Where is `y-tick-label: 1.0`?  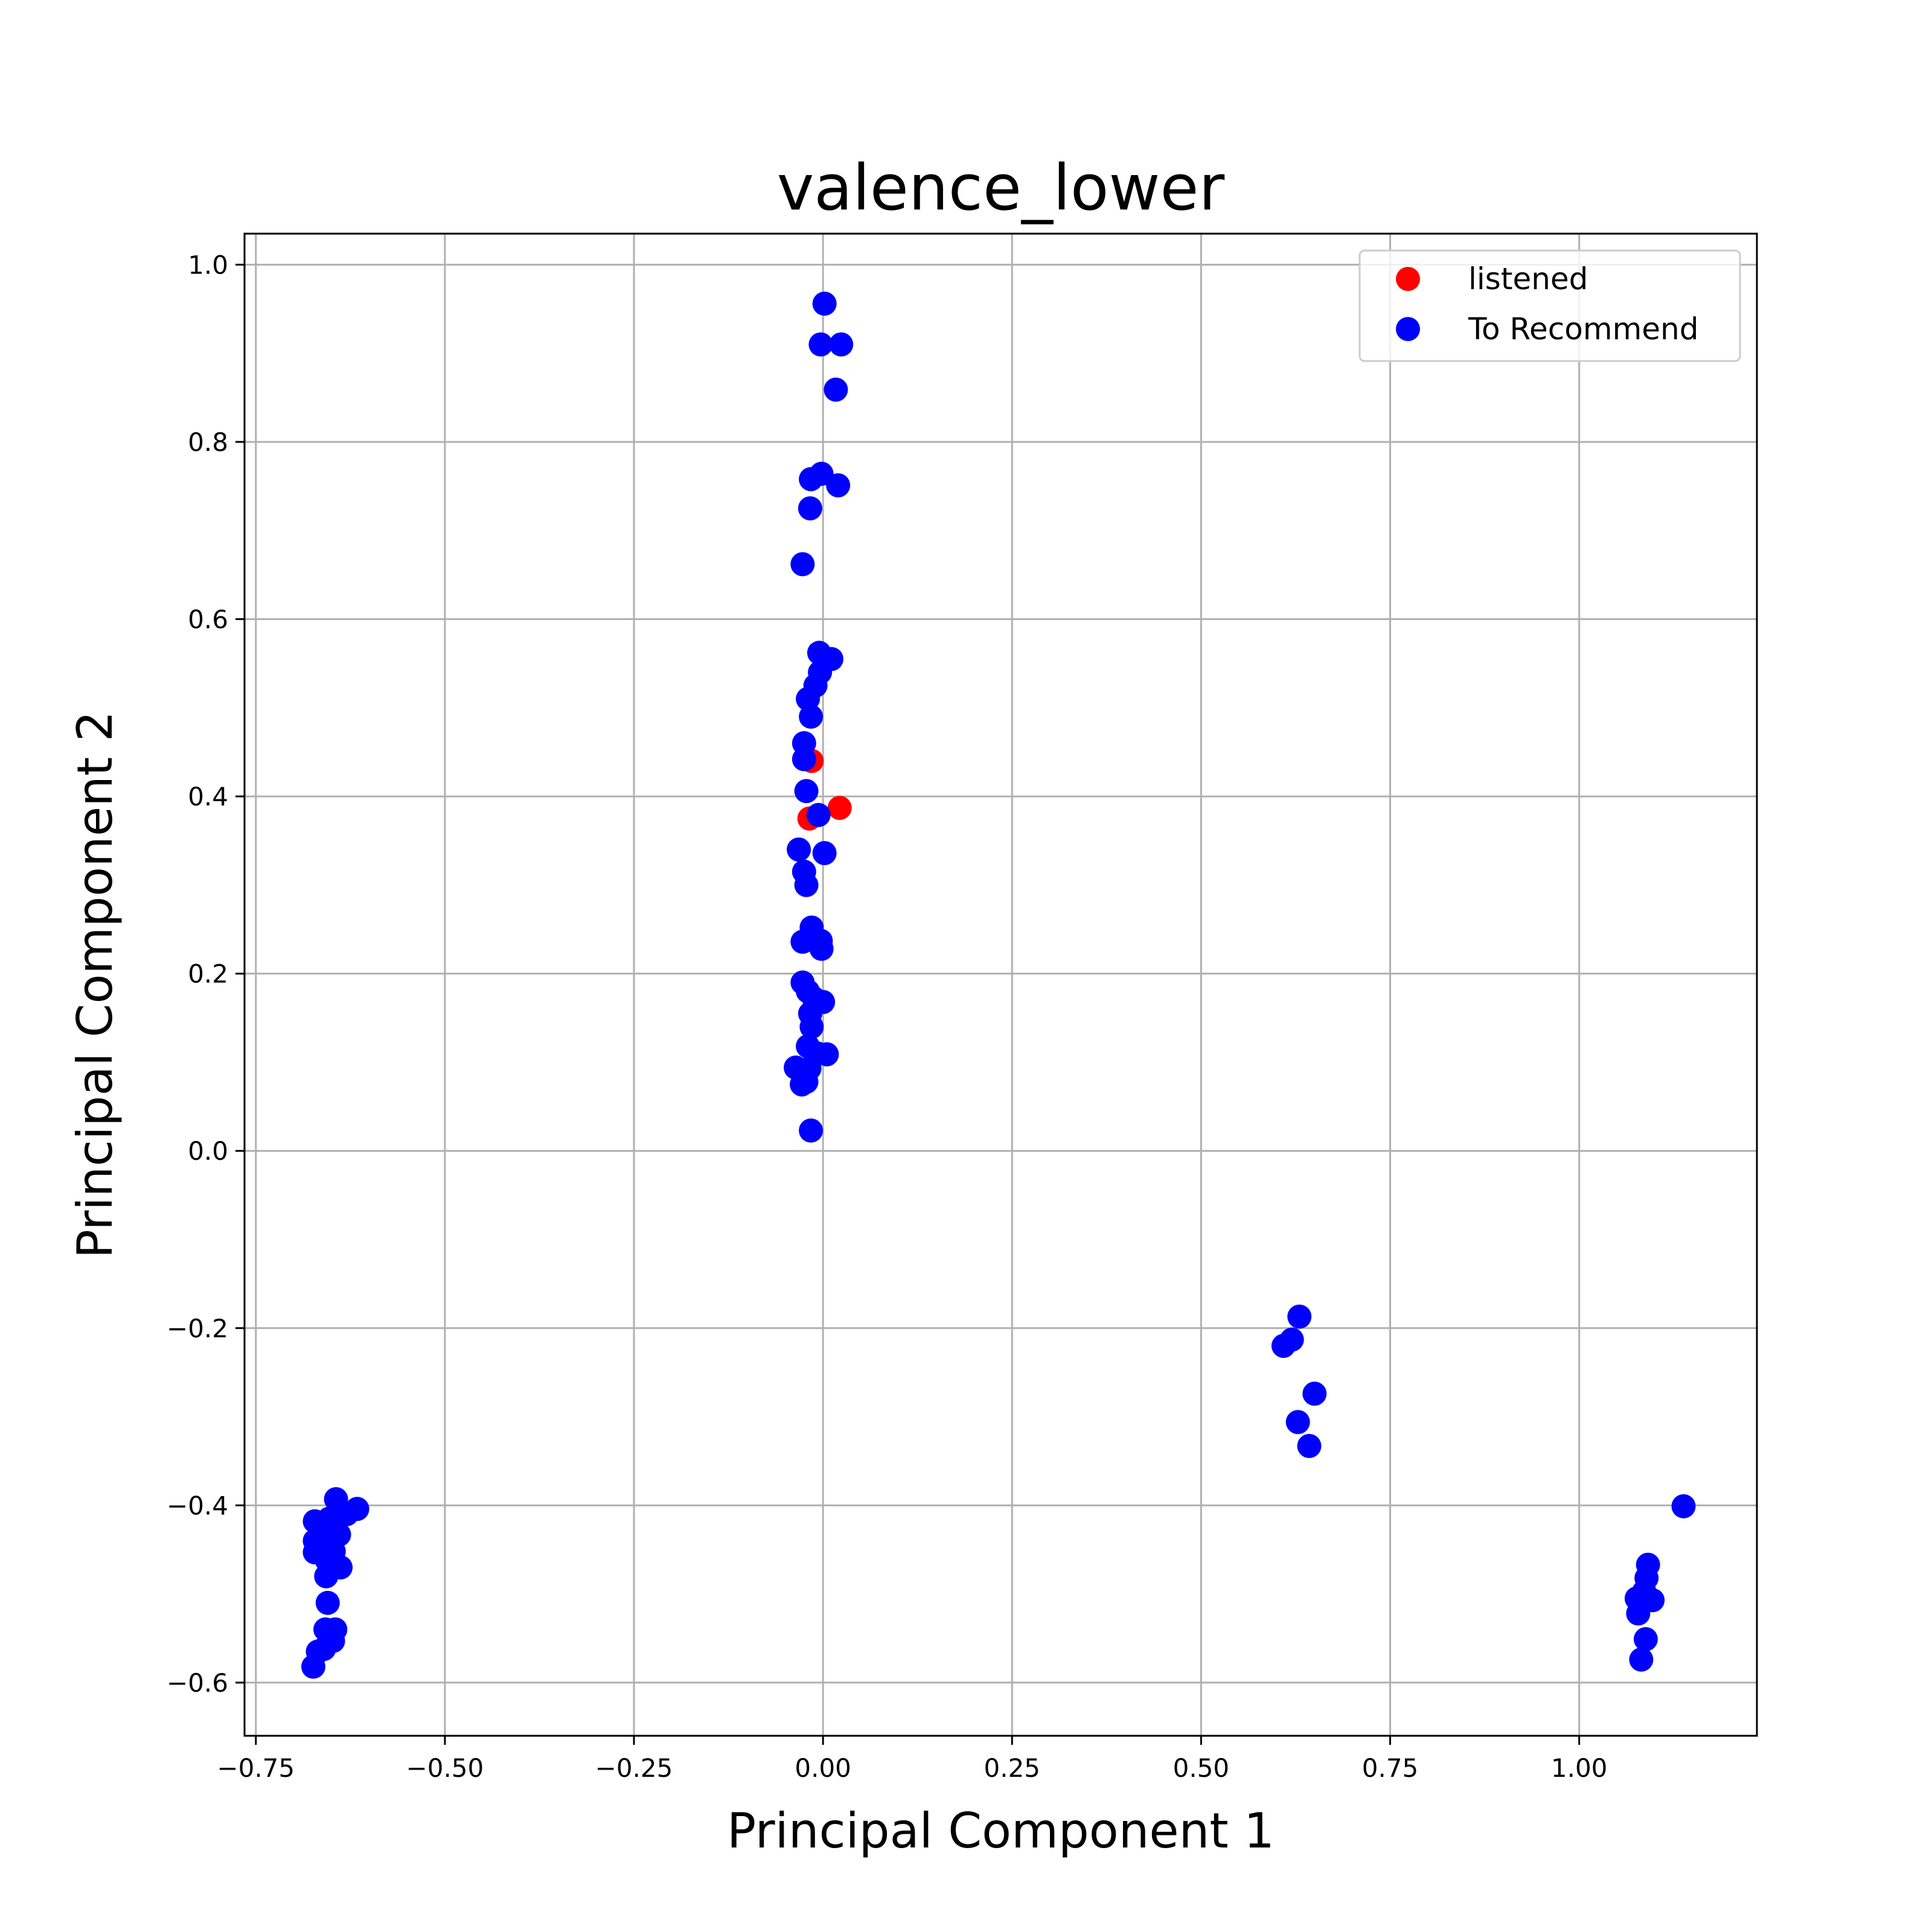 y-tick-label: 1.0 is located at coordinates (208, 265).